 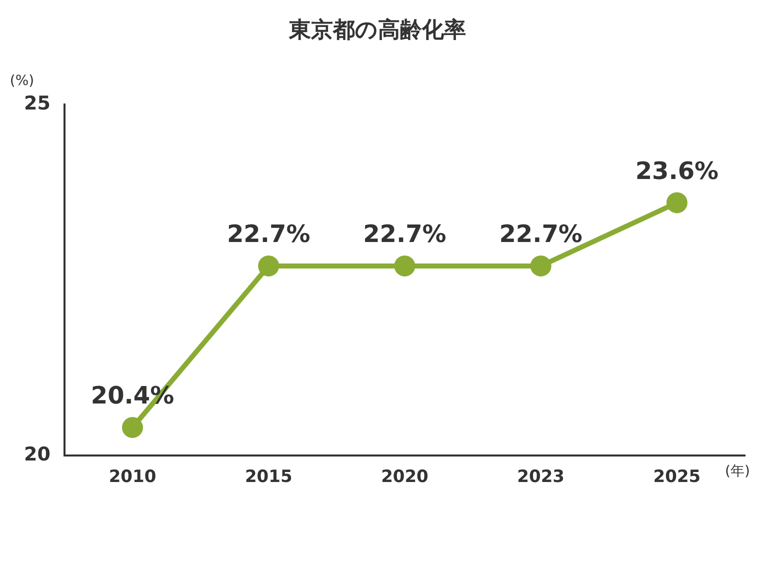 What do you see at coordinates (677, 170) in the screenshot?
I see `data-label: 23.6%` at bounding box center [677, 170].